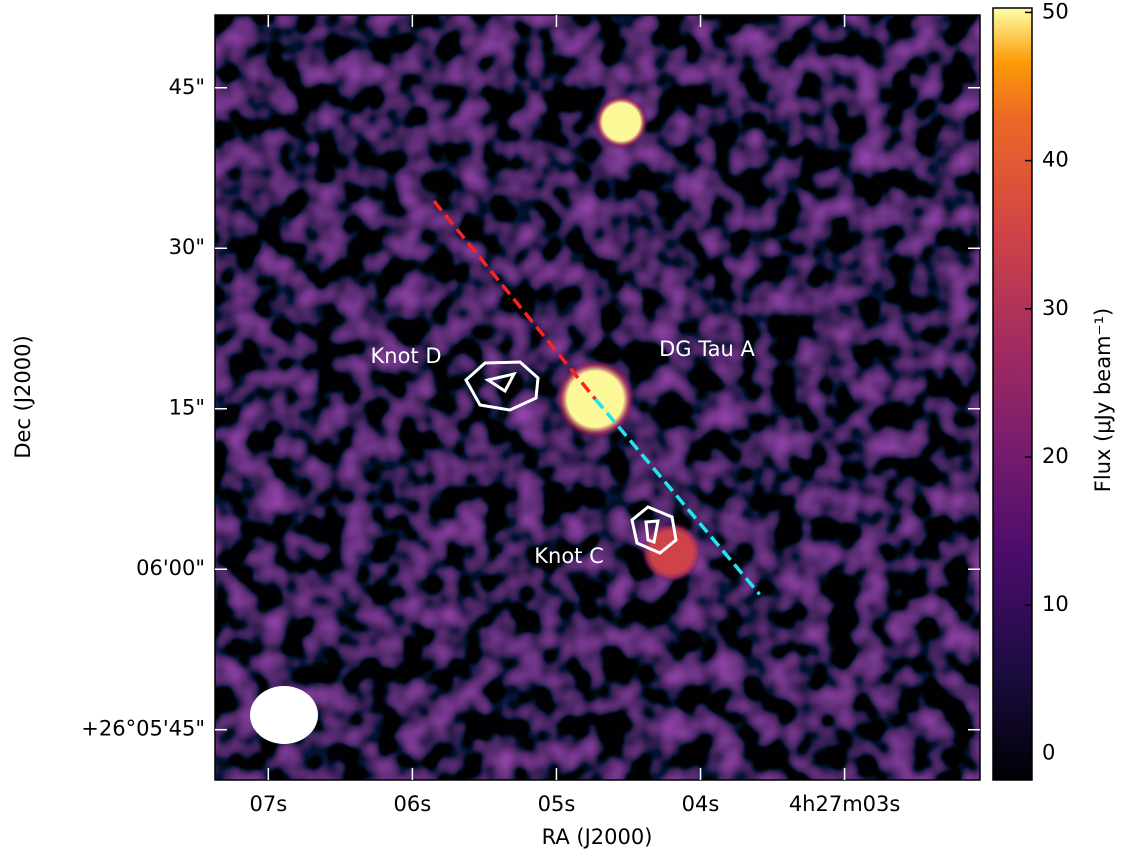 This screenshot has width=1124, height=857. I want to click on colorbar-tick-label: 20, so click(1055, 456).